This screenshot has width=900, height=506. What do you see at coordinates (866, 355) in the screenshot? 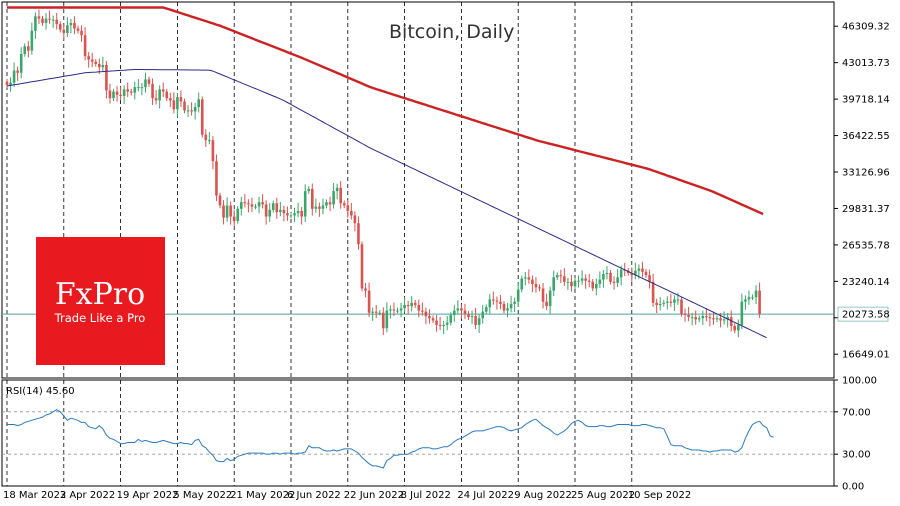
I see `y-tick-label: 16649.01` at bounding box center [866, 355].